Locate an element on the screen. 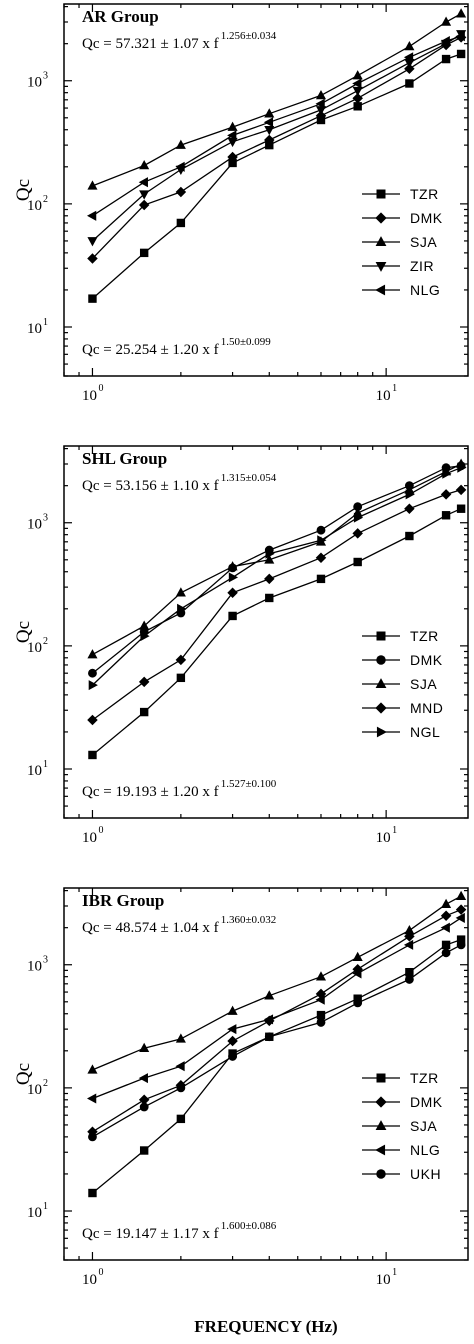 The width and height of the screenshot is (474, 1344). legend-marker-ngl is located at coordinates (381, 732).